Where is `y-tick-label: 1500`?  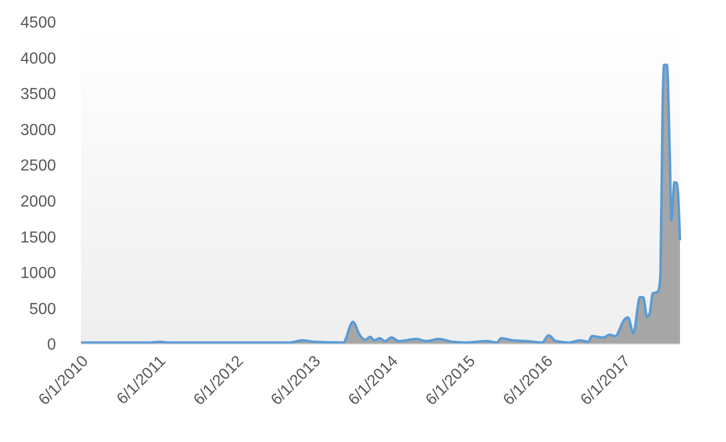
y-tick-label: 1500 is located at coordinates (38, 237).